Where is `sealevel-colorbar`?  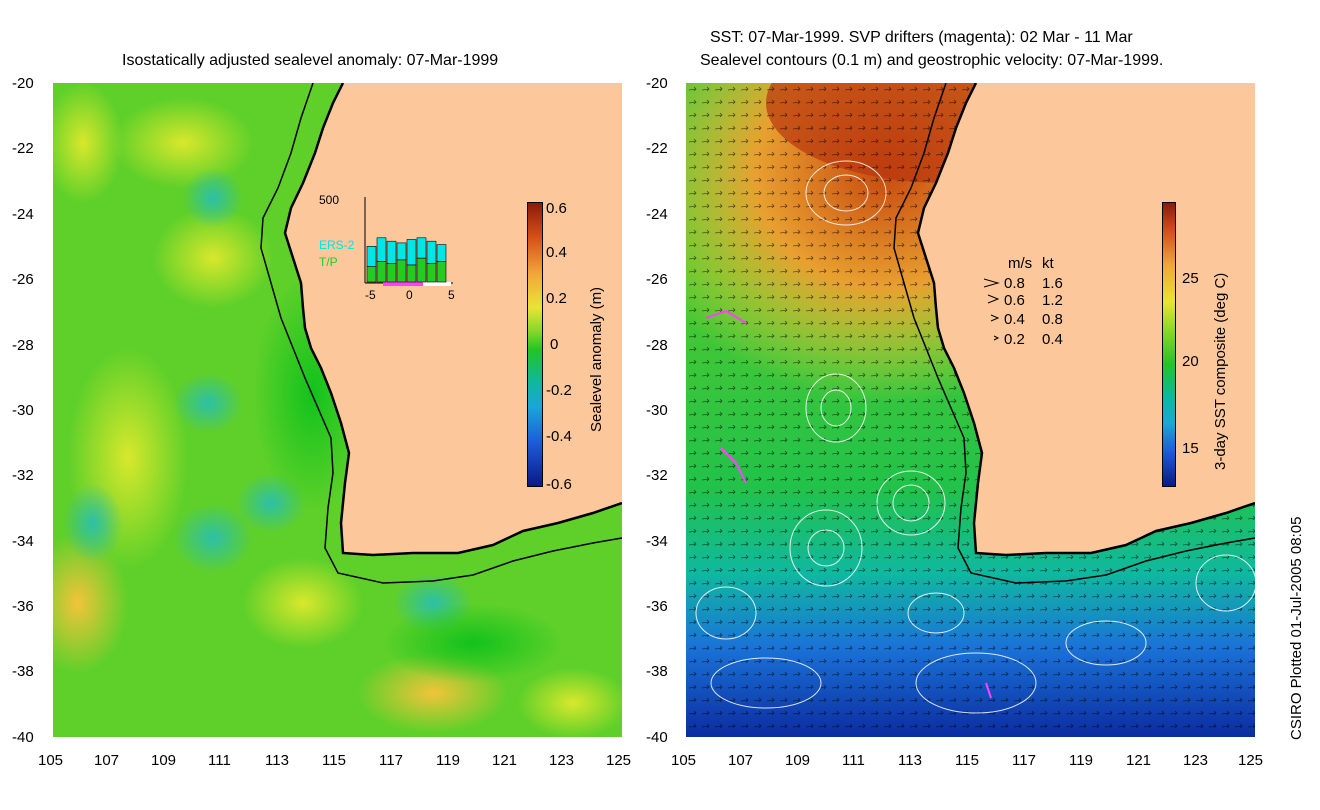
sealevel-colorbar is located at coordinates (535, 344).